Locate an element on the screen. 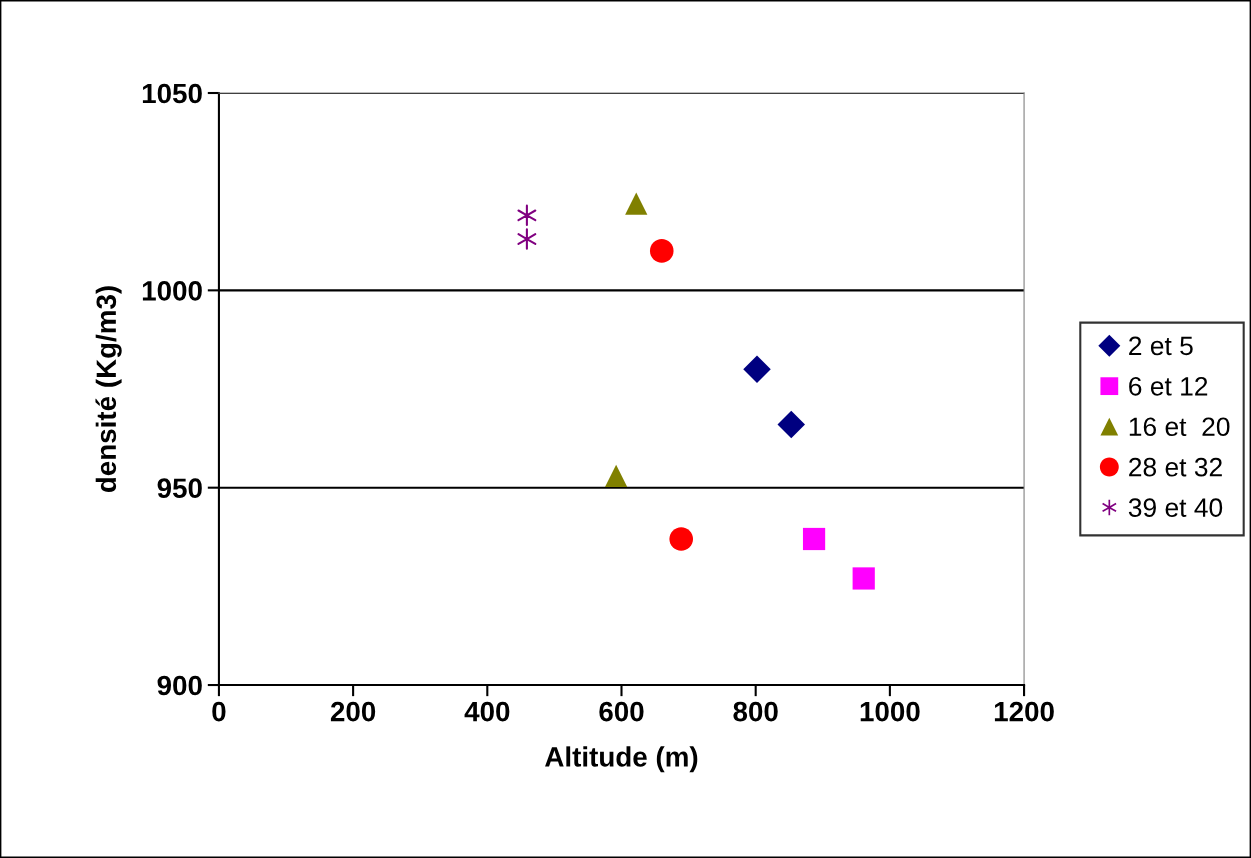 The height and width of the screenshot is (858, 1251). x-tick-label: 400 is located at coordinates (487, 711).